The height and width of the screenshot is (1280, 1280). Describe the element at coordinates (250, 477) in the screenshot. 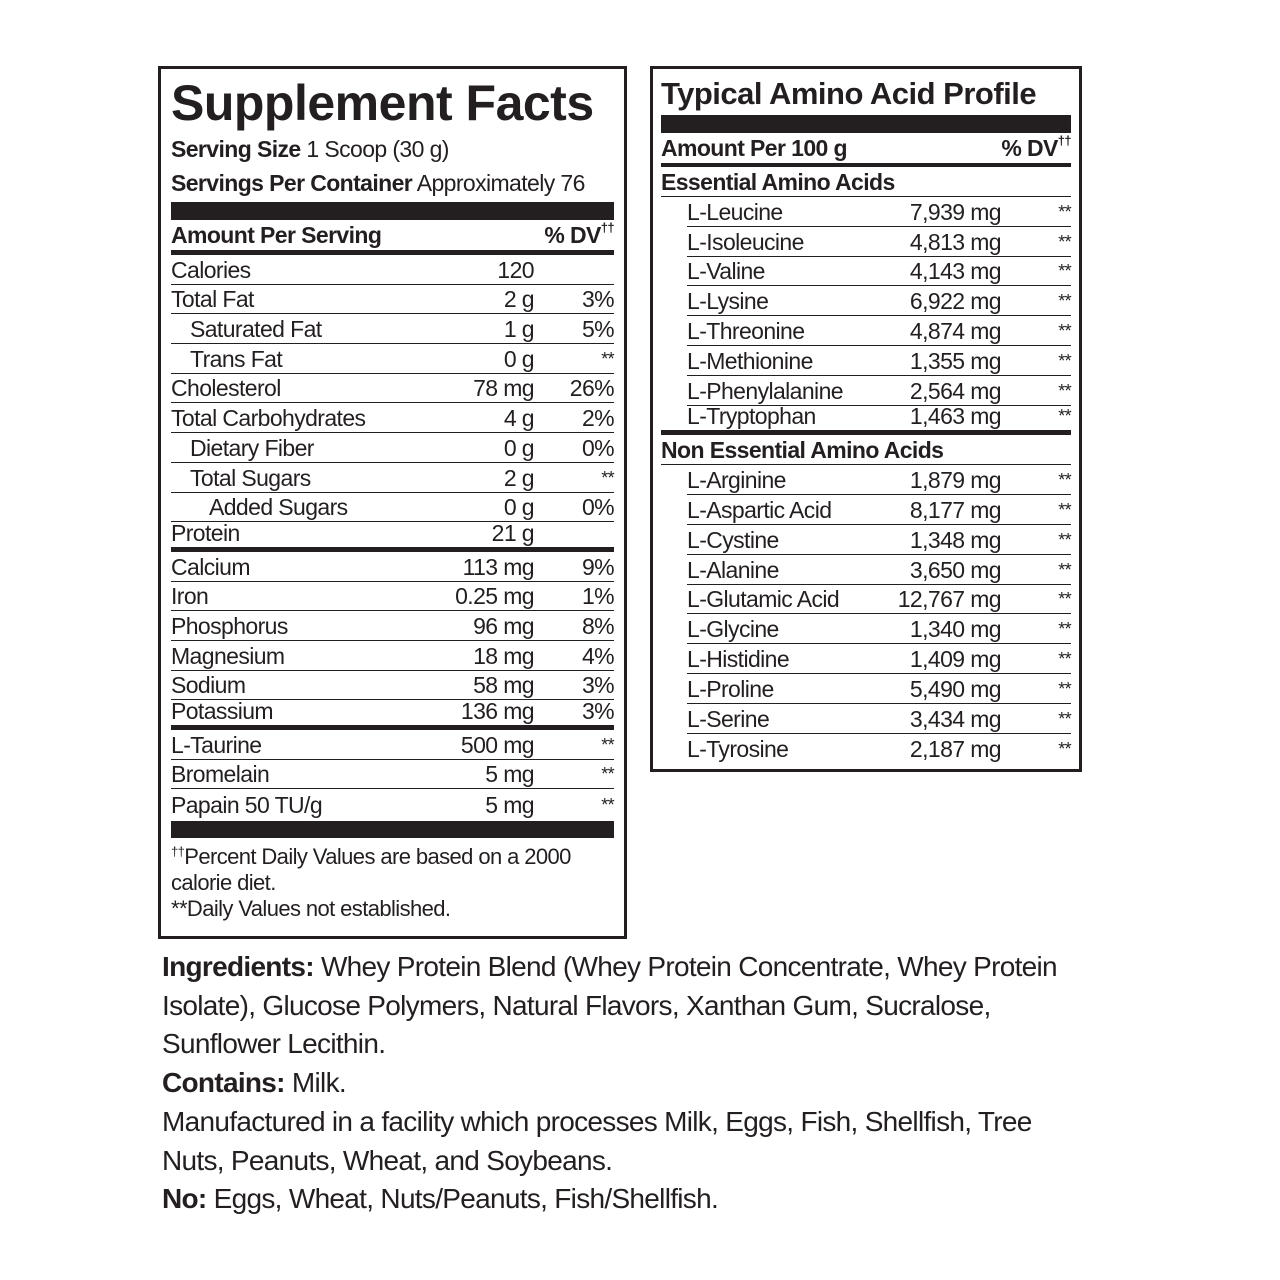

I see `nutrient-name: Total Sugars` at that location.